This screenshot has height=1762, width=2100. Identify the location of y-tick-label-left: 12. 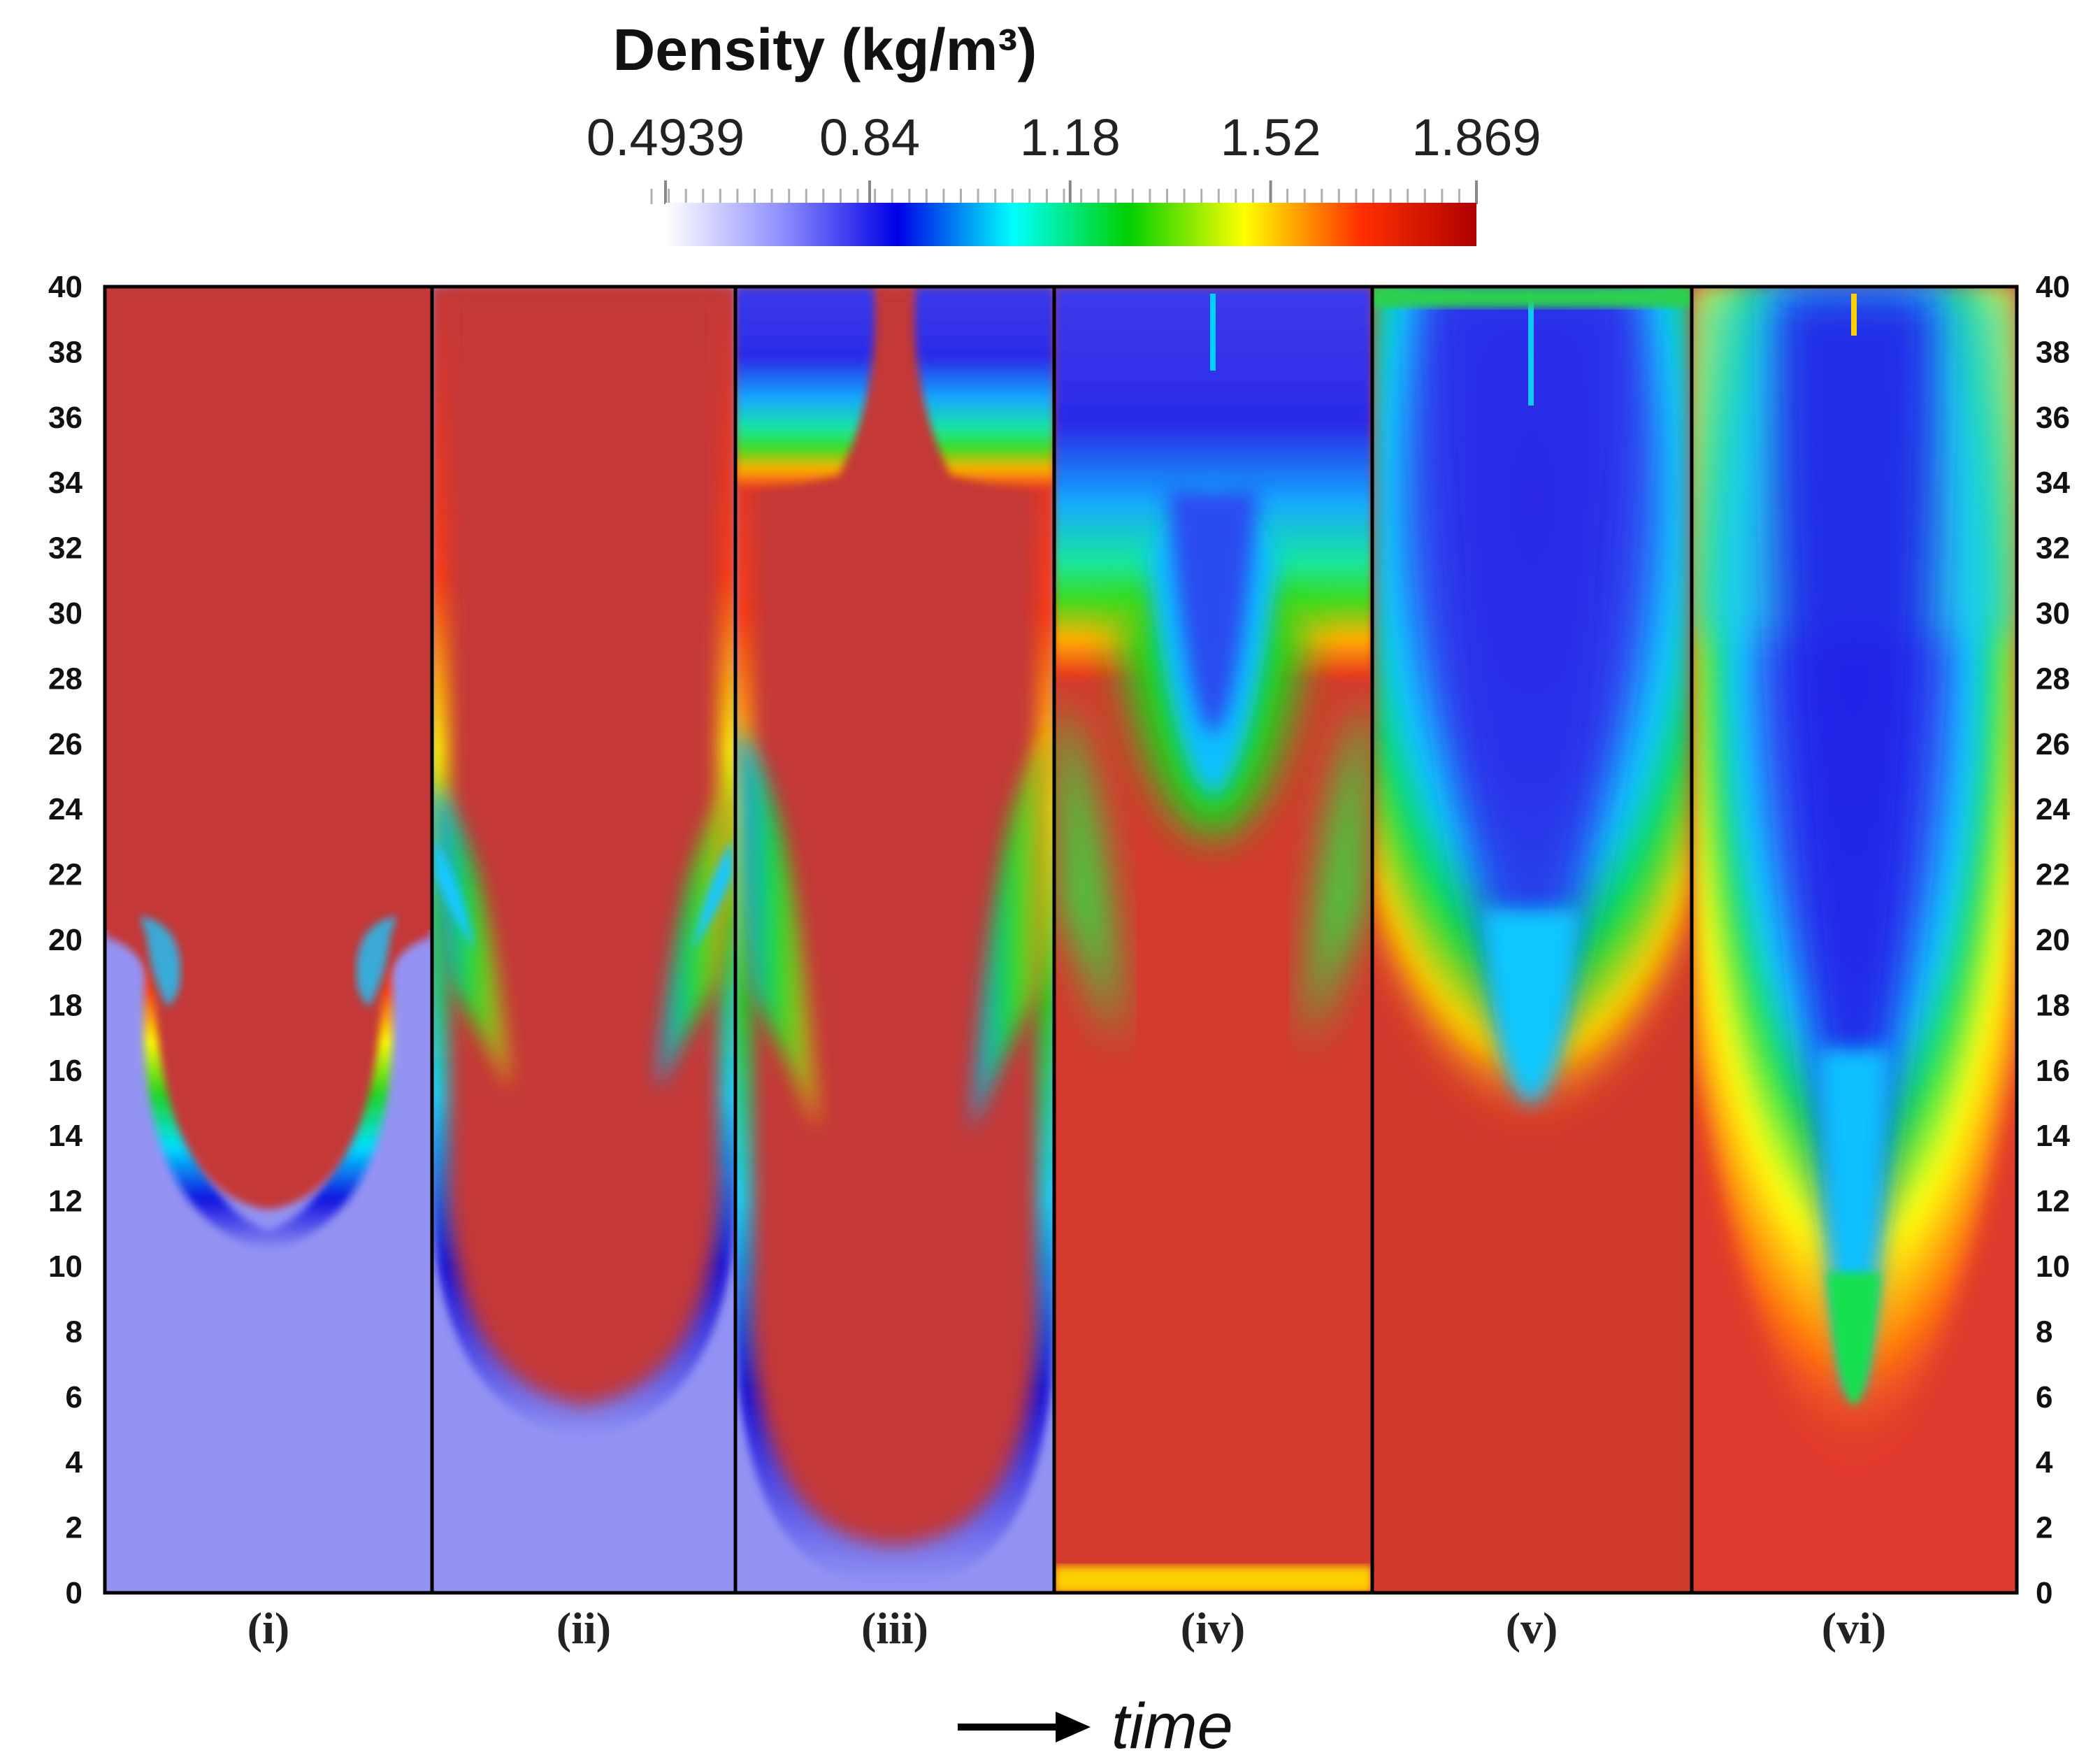
(65, 1201).